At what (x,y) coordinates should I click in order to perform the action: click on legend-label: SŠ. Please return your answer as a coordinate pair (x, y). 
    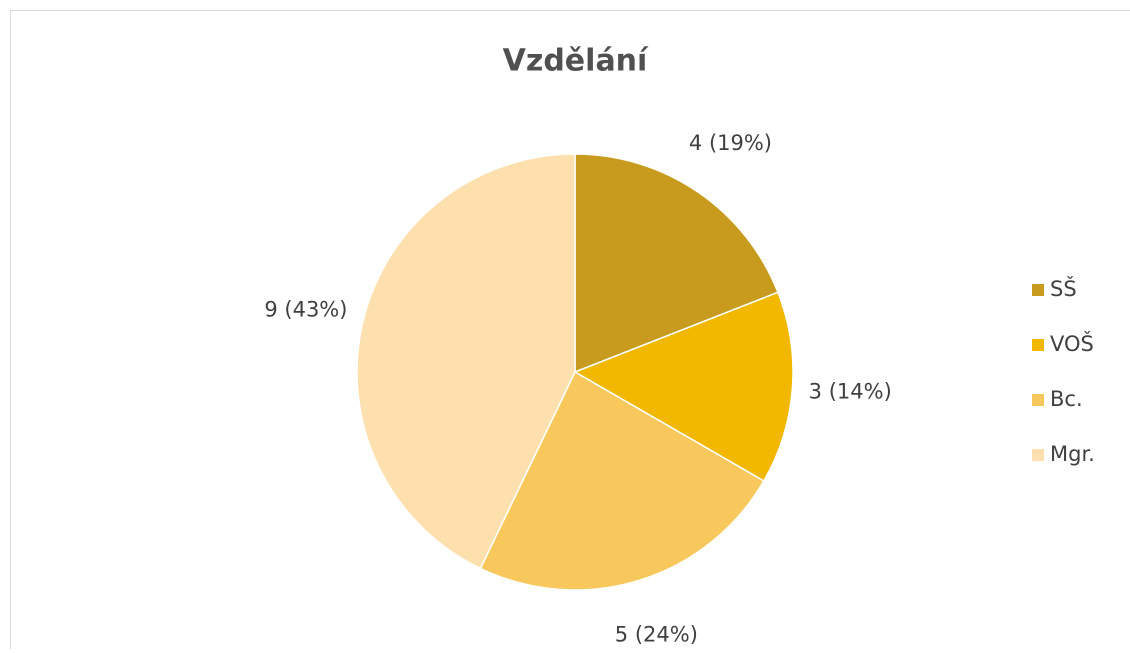
    Looking at the image, I should click on (1063, 288).